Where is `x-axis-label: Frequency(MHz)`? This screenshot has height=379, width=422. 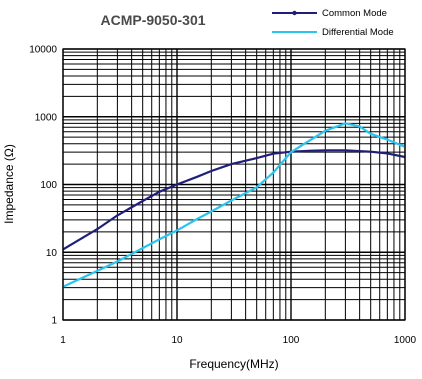
x-axis-label: Frequency(MHz) is located at coordinates (233, 364).